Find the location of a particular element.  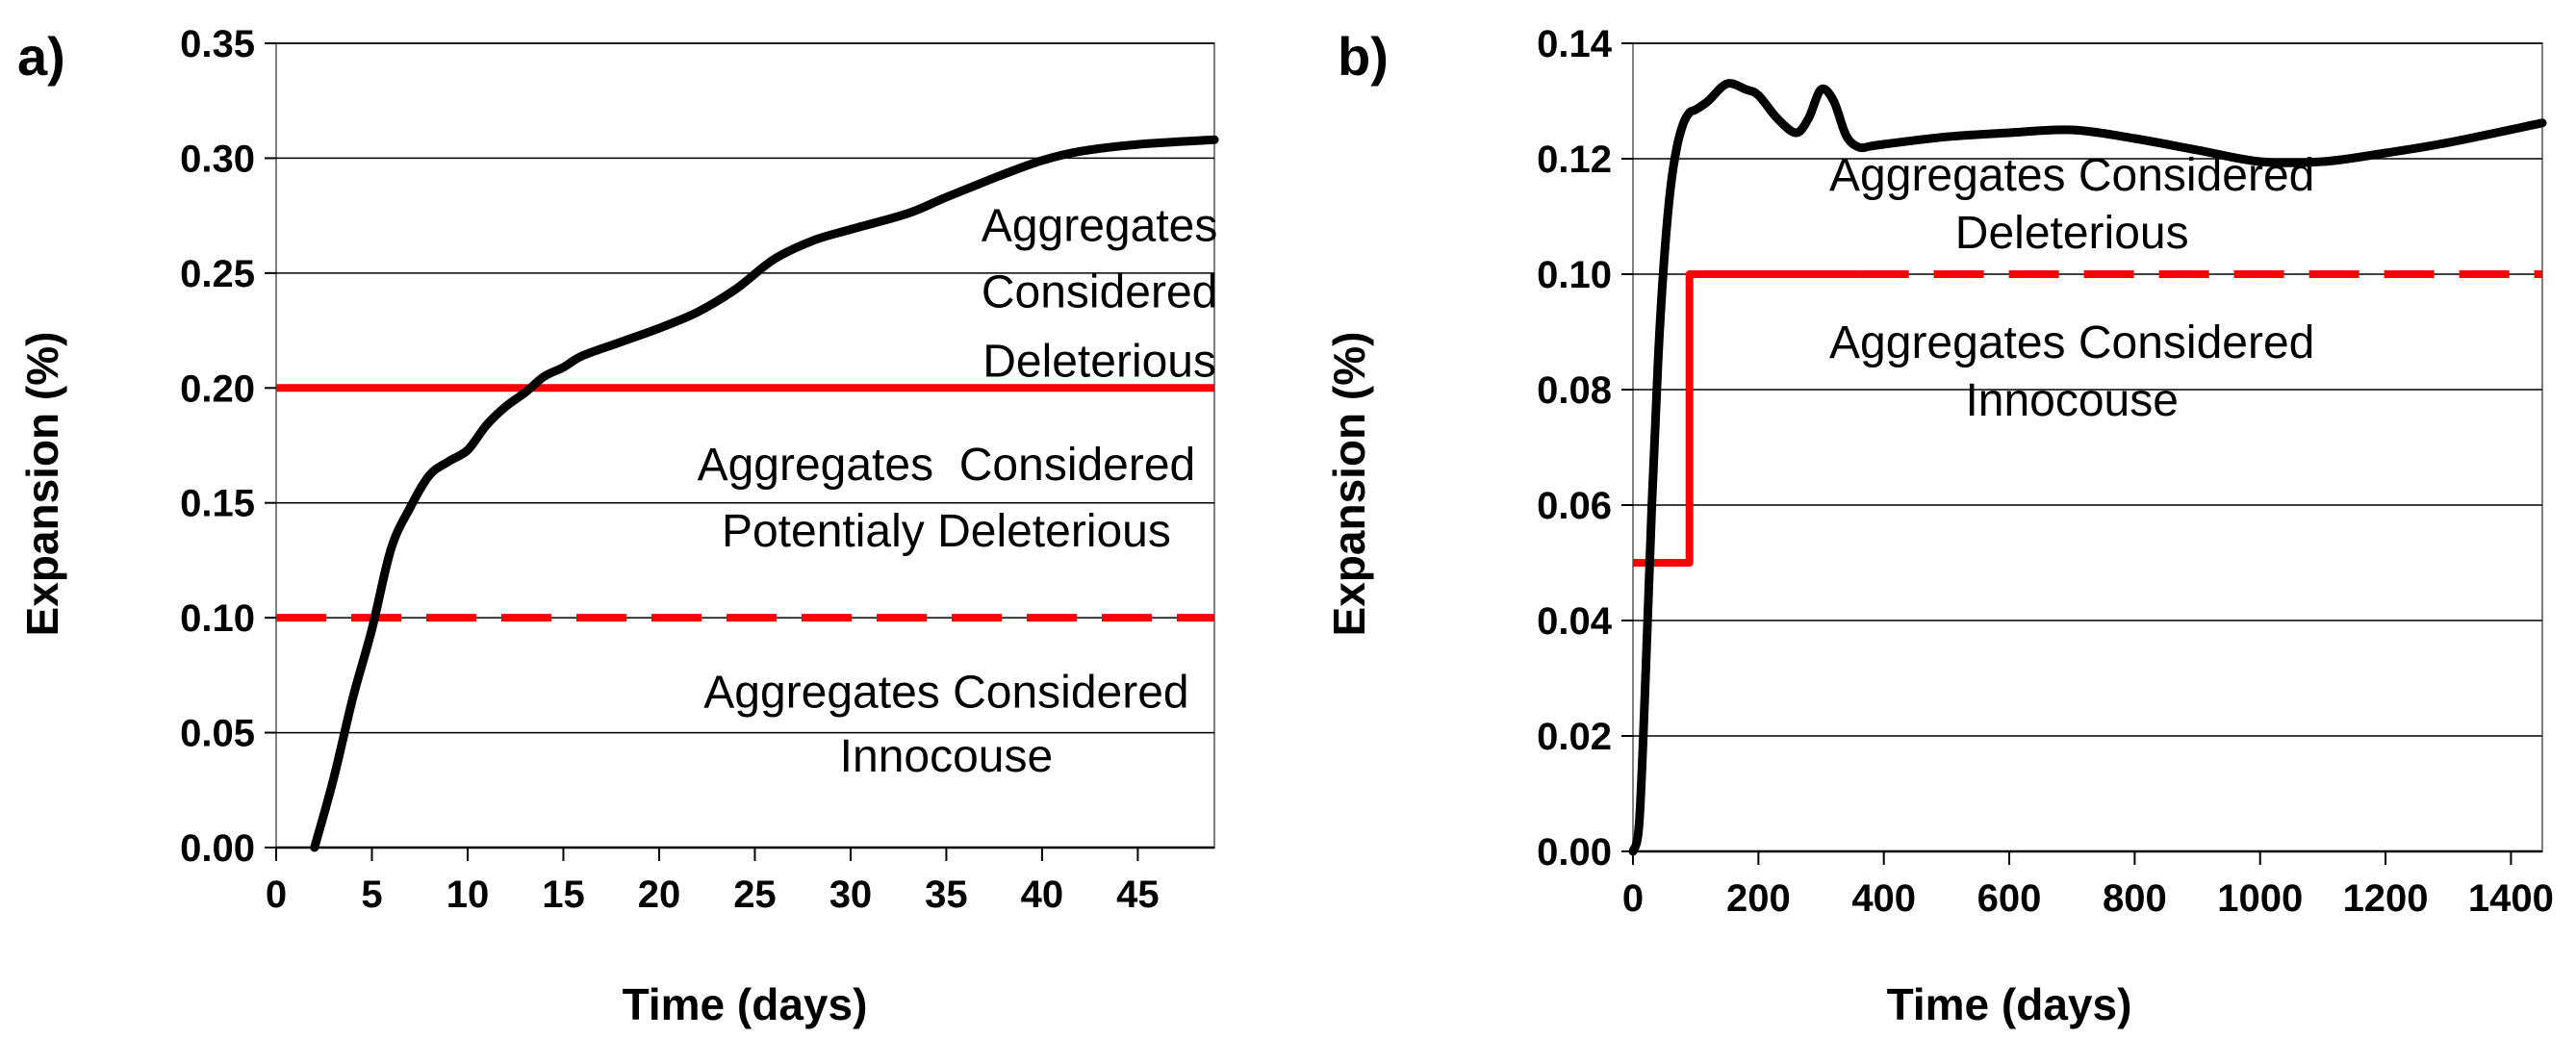

chart-b-y-tick-label: 0.00 is located at coordinates (1574, 852).